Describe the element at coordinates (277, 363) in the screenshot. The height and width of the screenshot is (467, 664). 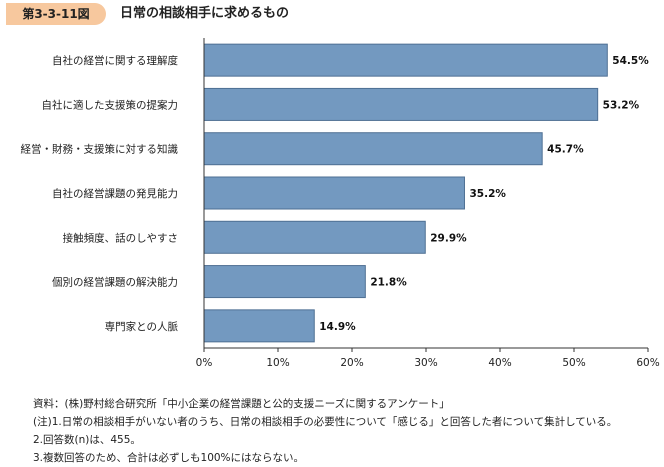
I see `x-tick-label-1: 10%` at that location.